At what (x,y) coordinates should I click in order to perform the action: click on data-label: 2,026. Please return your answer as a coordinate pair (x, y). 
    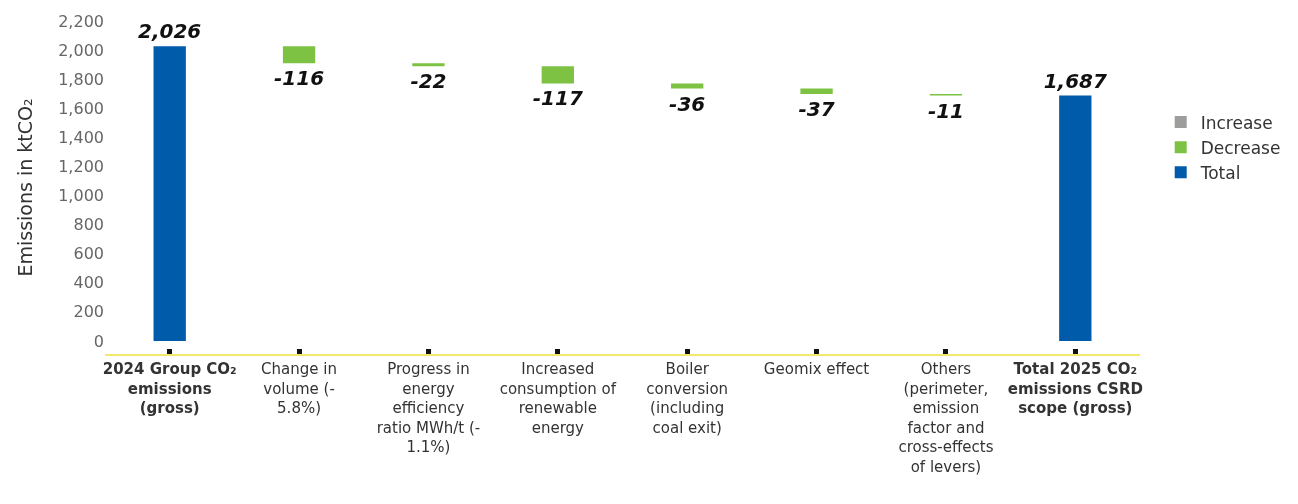
    Looking at the image, I should click on (170, 31).